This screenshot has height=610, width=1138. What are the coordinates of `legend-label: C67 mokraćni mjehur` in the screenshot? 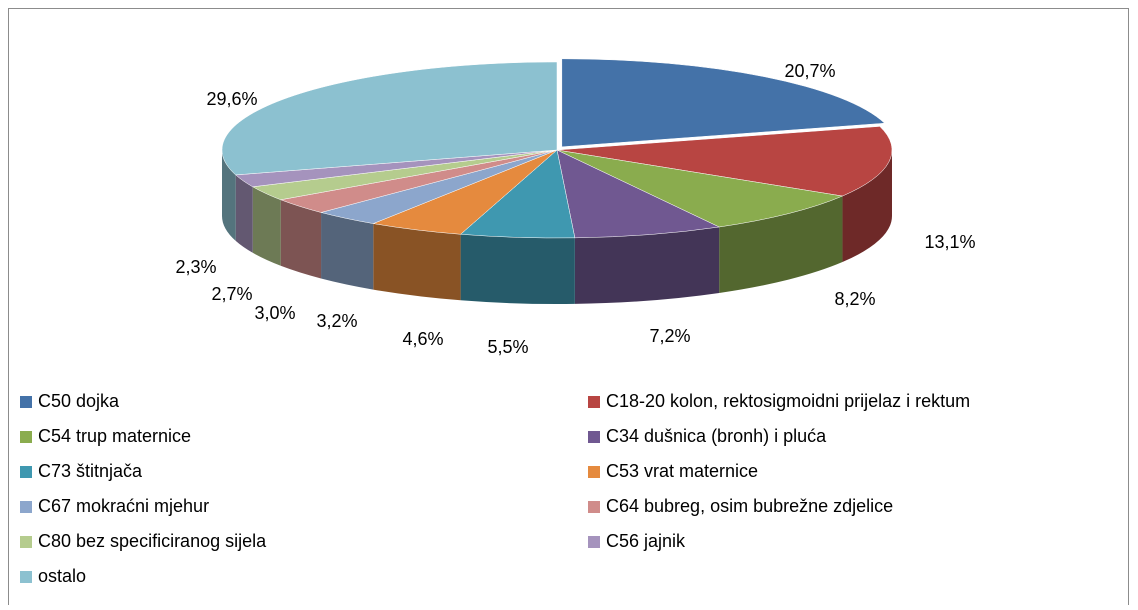 It's located at (123, 506).